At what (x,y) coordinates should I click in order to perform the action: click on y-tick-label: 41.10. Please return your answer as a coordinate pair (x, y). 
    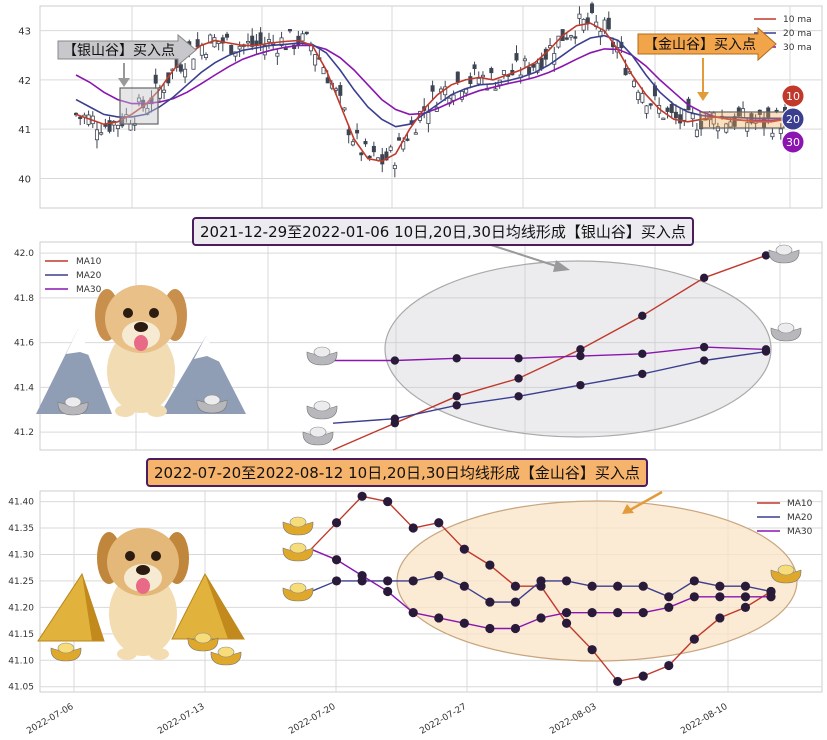
    Looking at the image, I should click on (21, 661).